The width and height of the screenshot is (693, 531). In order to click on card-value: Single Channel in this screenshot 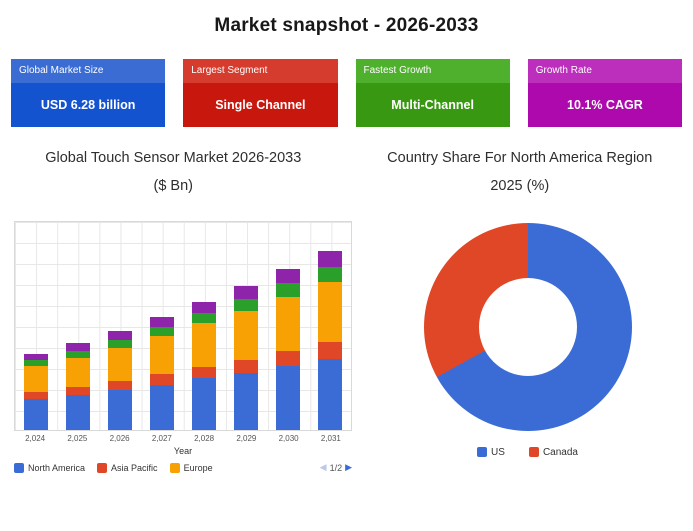, I will do `click(260, 105)`.